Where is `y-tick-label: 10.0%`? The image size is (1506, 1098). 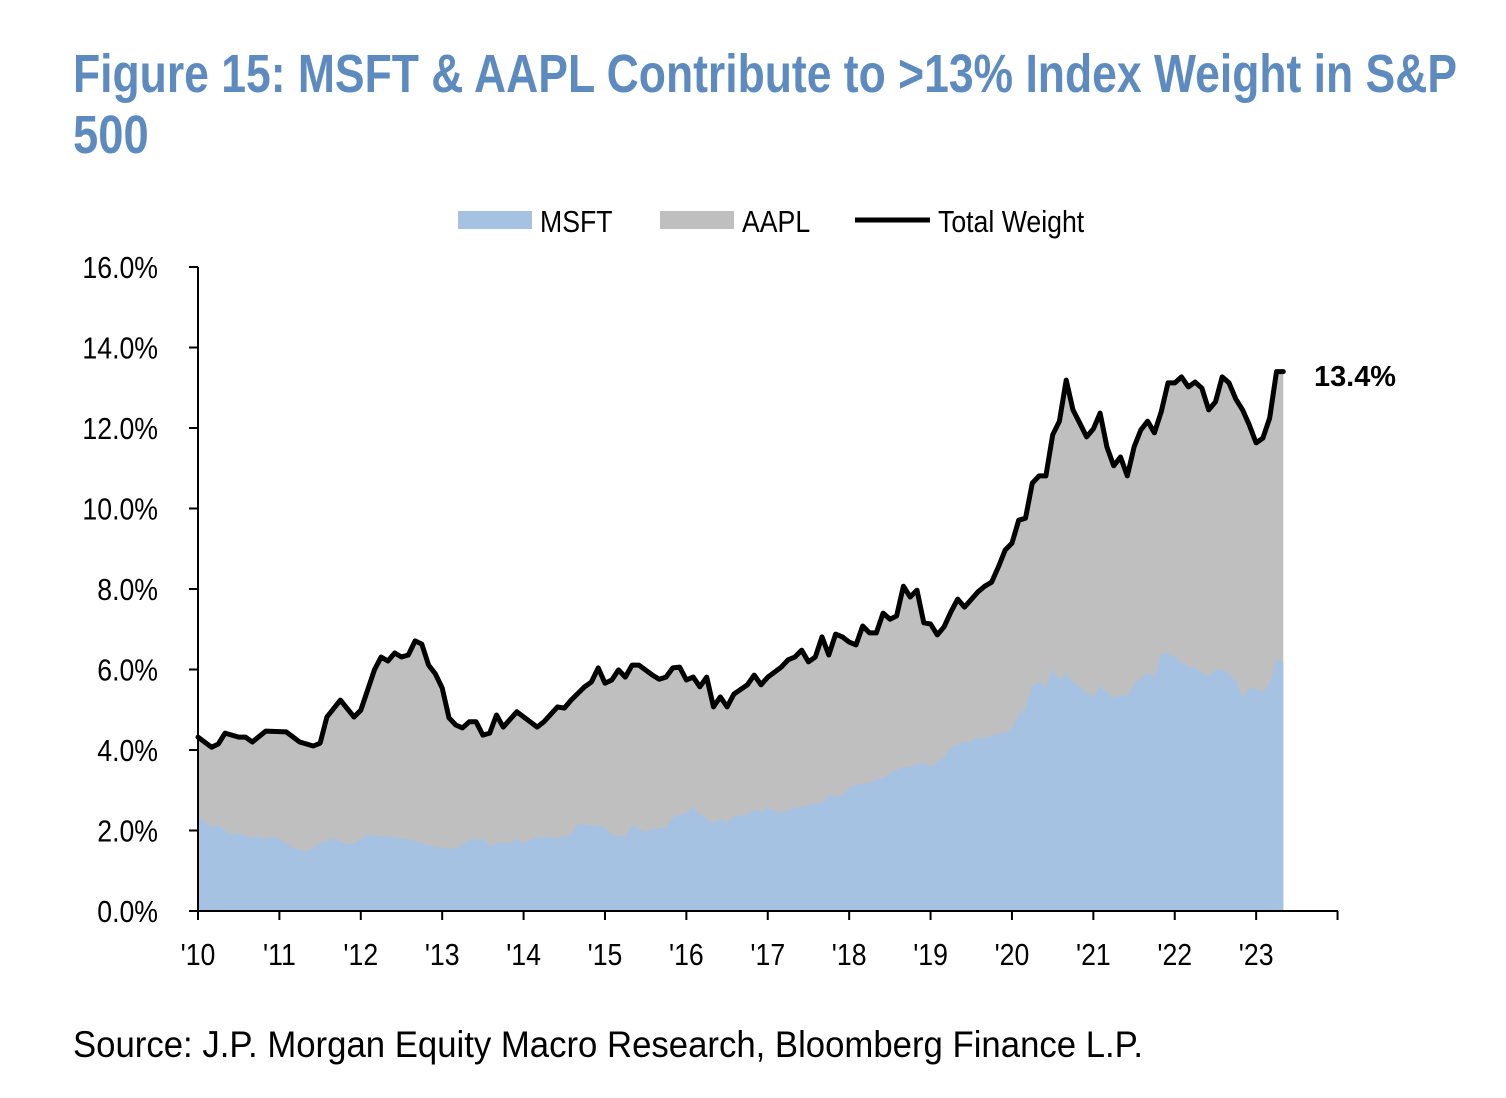
y-tick-label: 10.0% is located at coordinates (120, 510).